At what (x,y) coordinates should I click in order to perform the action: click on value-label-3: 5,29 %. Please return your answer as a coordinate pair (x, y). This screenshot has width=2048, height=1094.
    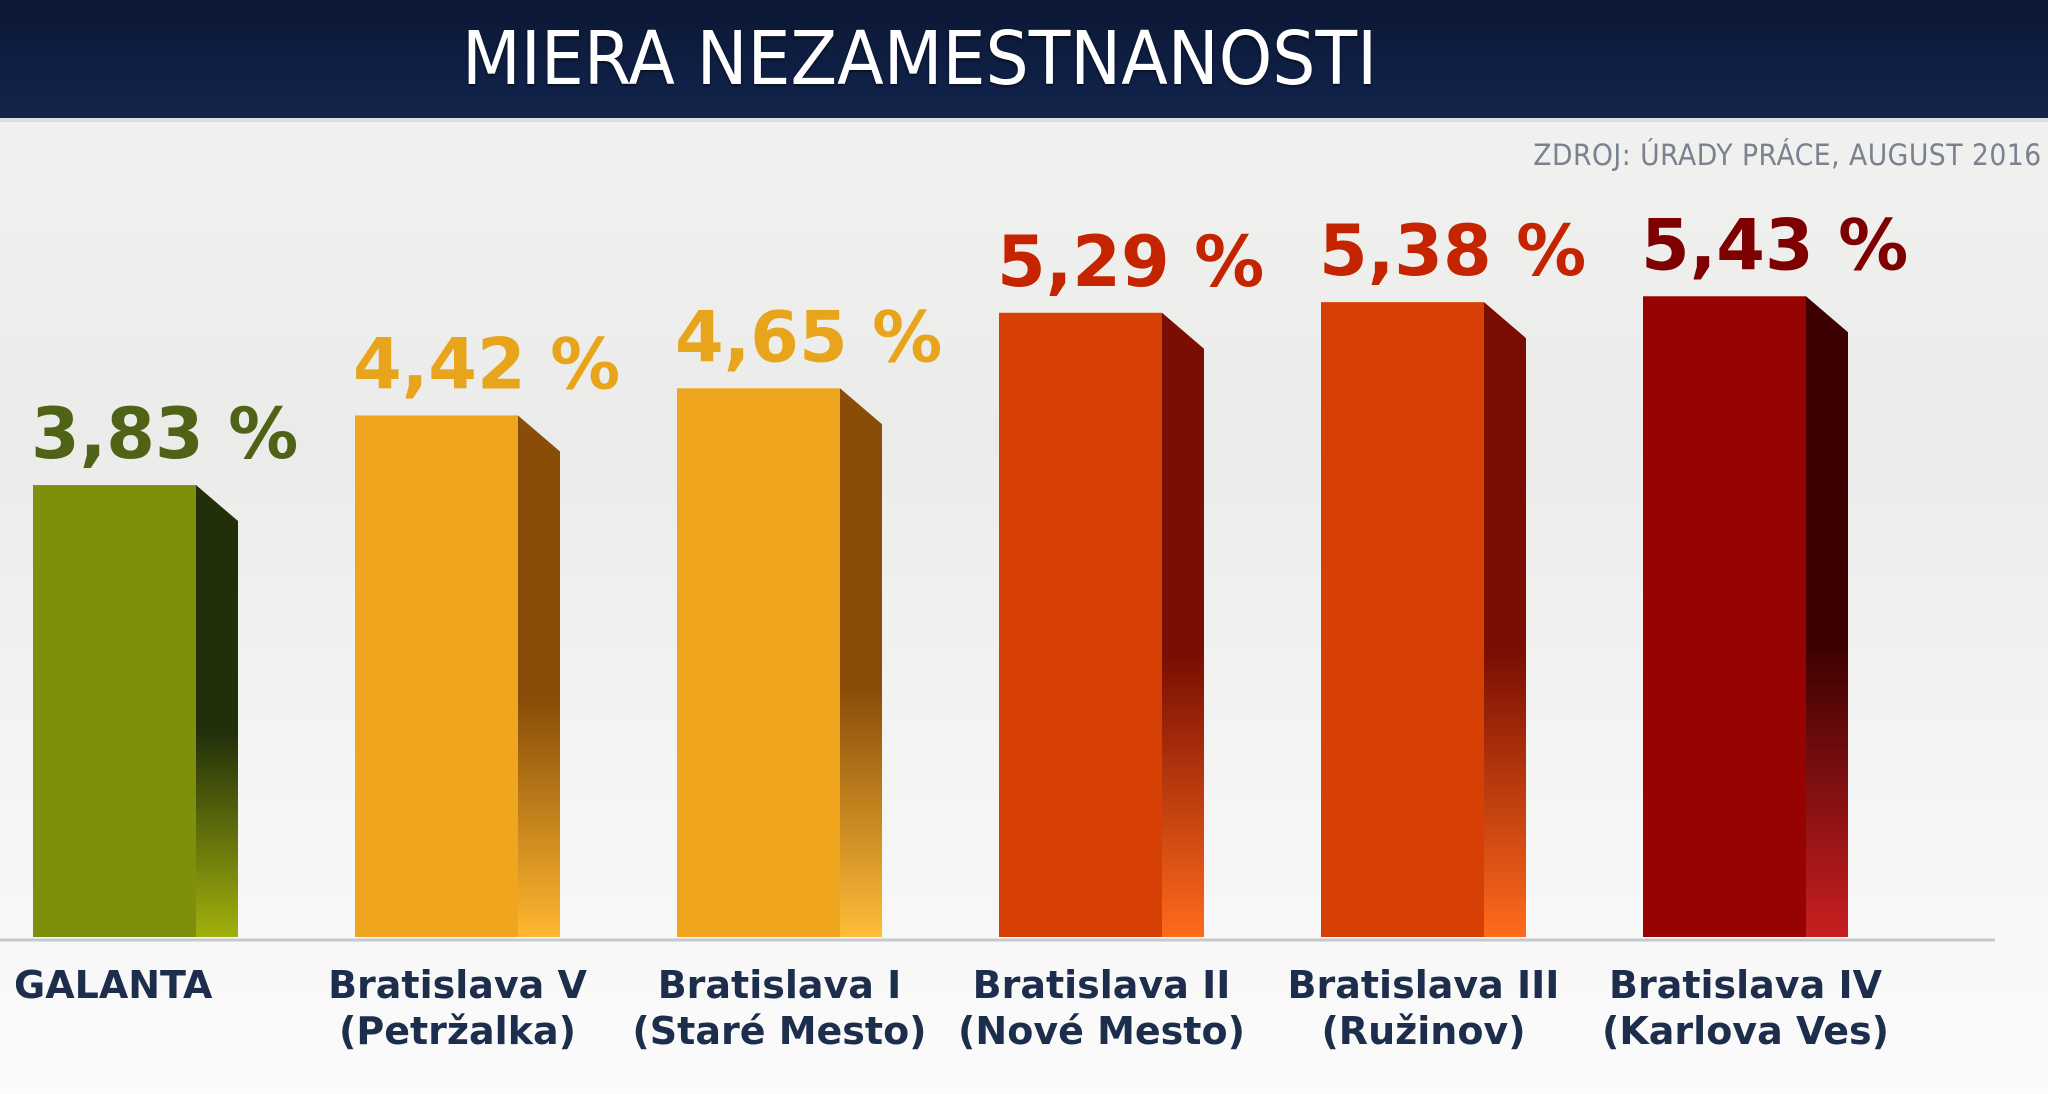
    Looking at the image, I should click on (1130, 262).